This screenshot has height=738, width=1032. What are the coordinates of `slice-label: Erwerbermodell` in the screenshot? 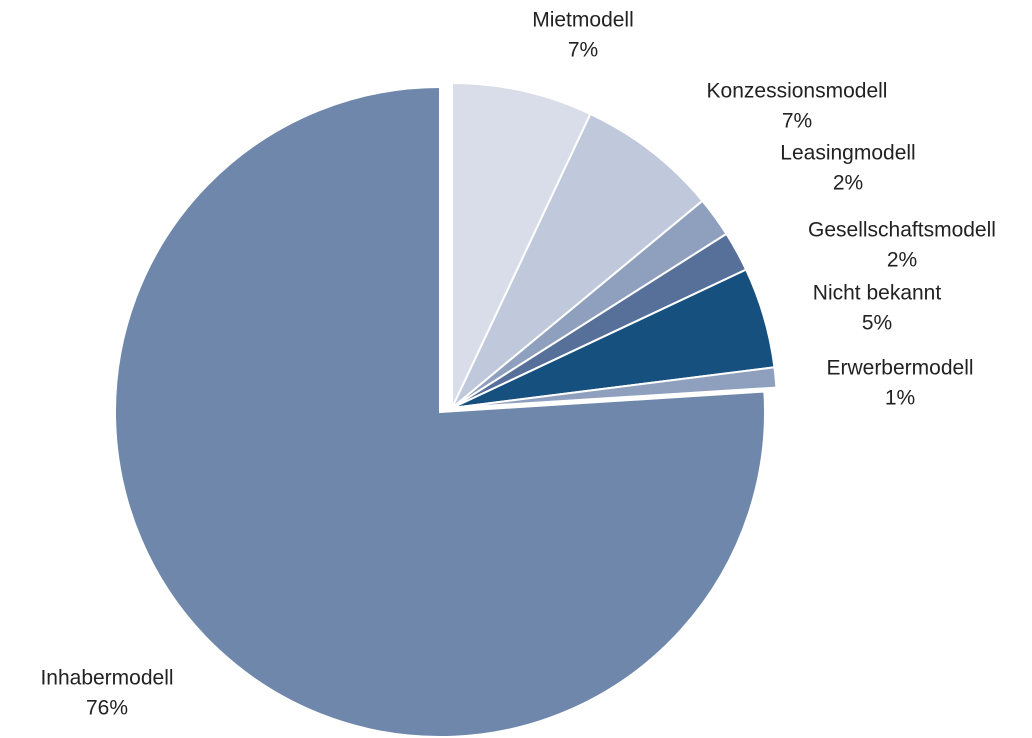 It's located at (899, 367).